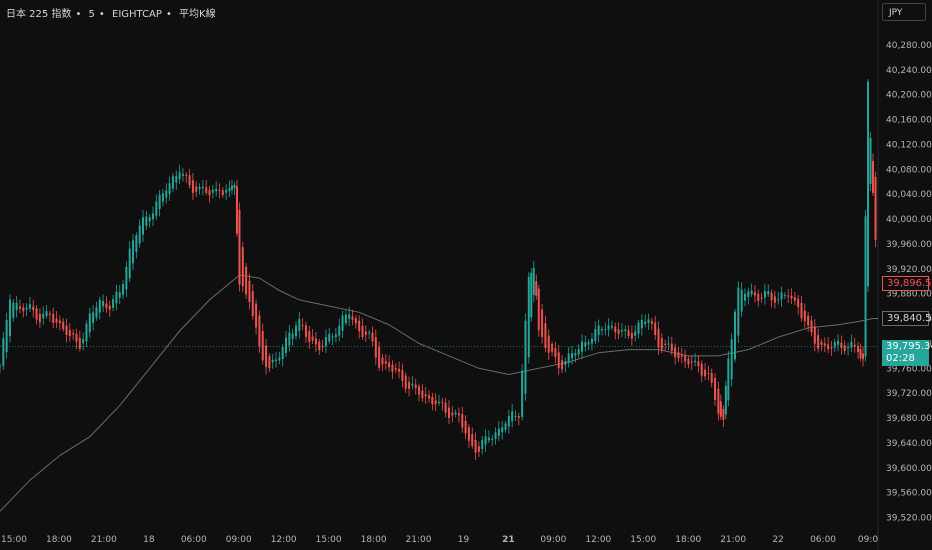 The width and height of the screenshot is (932, 550). What do you see at coordinates (91, 14) in the screenshot?
I see `interval-label: 5` at bounding box center [91, 14].